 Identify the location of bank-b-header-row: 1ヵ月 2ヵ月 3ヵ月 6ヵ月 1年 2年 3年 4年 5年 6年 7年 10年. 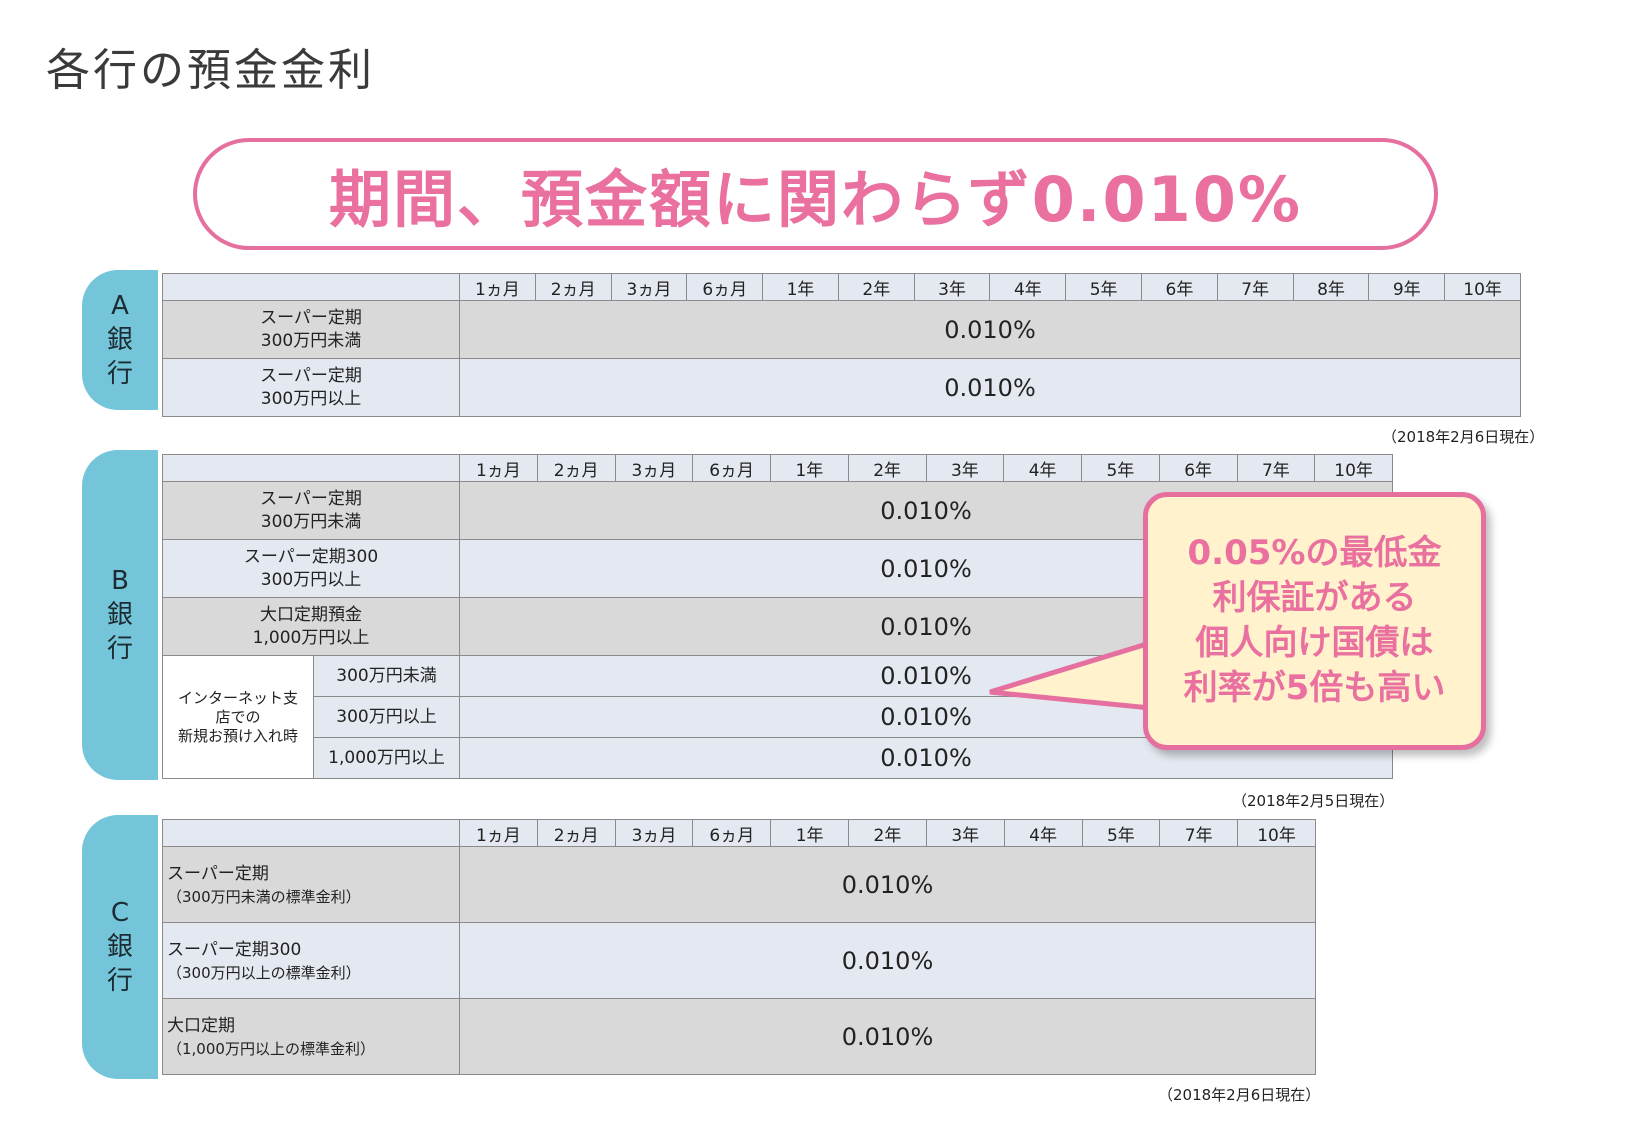
(777, 468).